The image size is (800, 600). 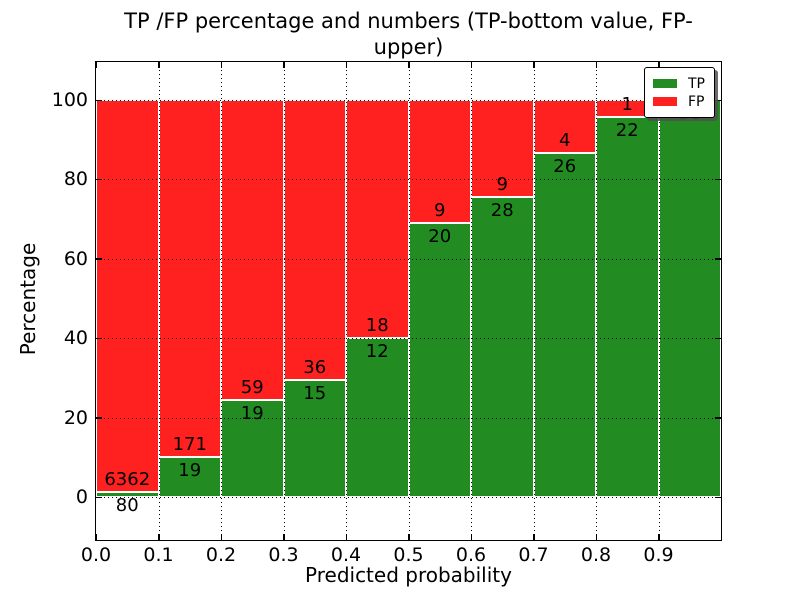 I want to click on bar-count-label-fp: 171, so click(x=189, y=445).